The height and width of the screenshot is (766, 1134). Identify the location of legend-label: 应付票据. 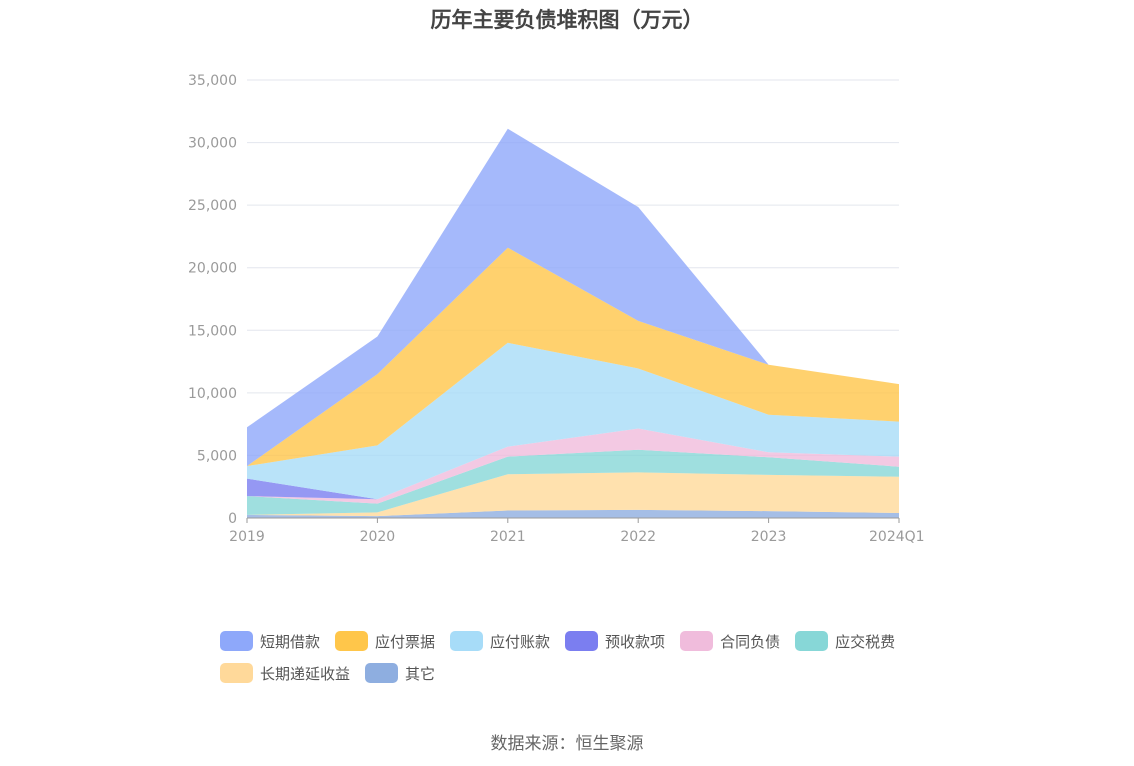
(405, 641).